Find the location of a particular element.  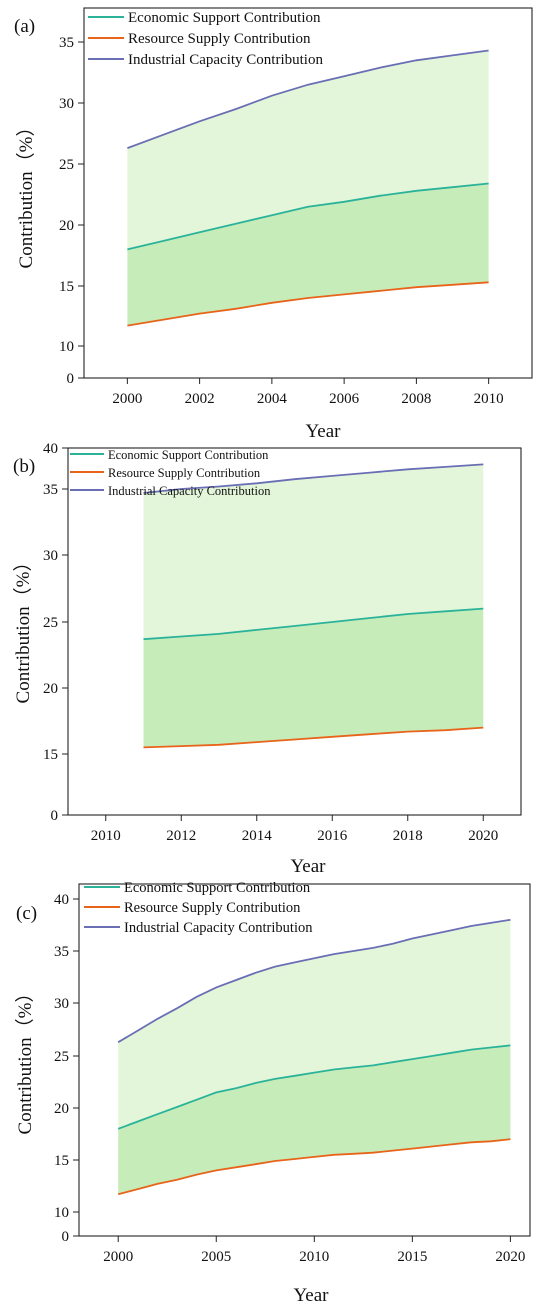

x-tick-label: 2006 is located at coordinates (344, 399).